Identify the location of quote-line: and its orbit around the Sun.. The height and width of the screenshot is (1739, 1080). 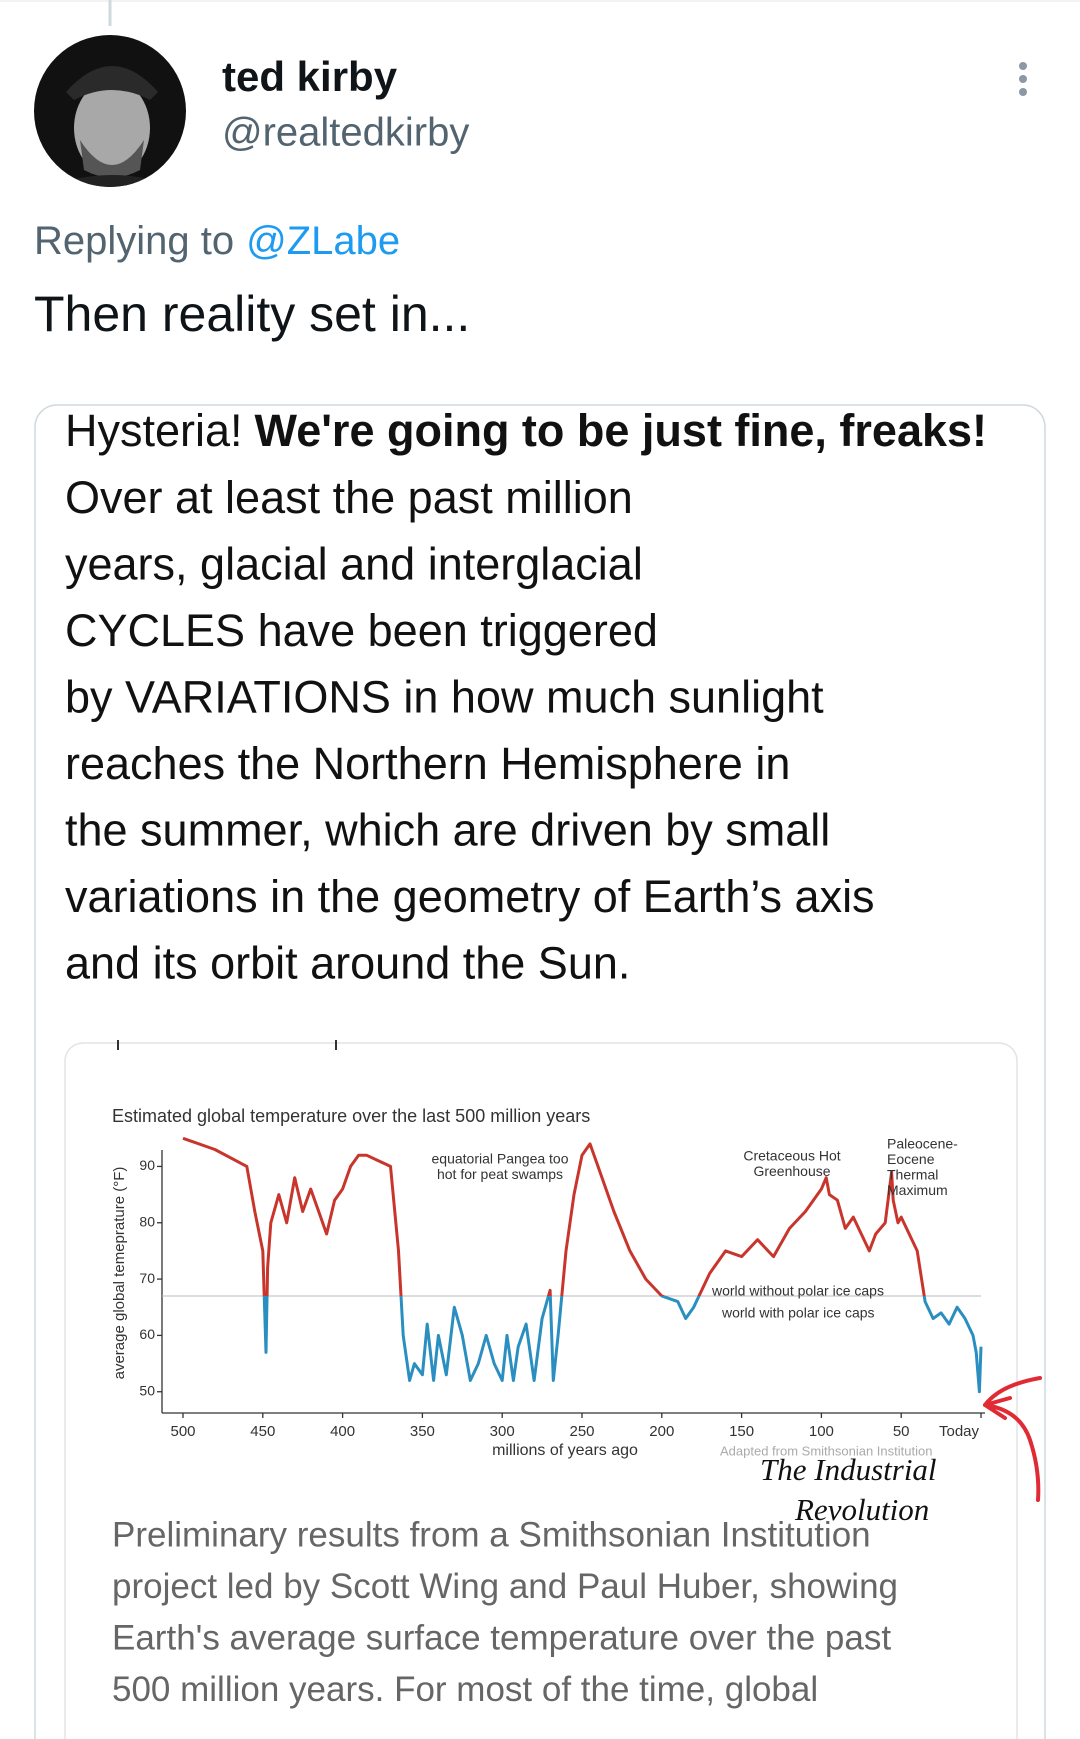
(347, 962).